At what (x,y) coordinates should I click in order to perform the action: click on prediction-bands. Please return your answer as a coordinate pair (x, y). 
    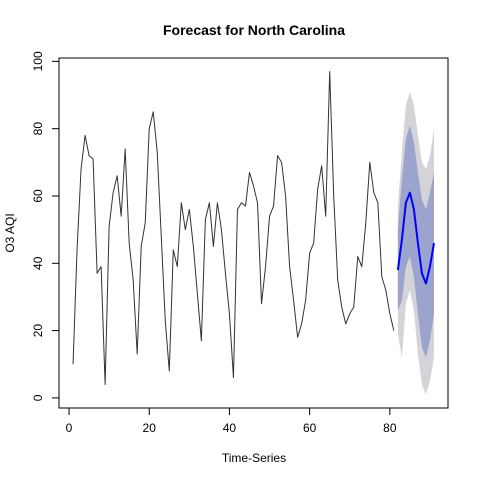
    Looking at the image, I should click on (415, 243).